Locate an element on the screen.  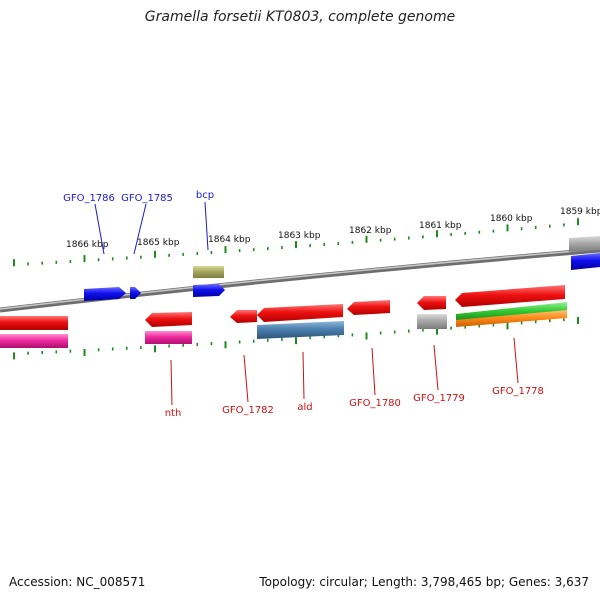
scale-label-1860: 1860 kbp is located at coordinates (511, 219).